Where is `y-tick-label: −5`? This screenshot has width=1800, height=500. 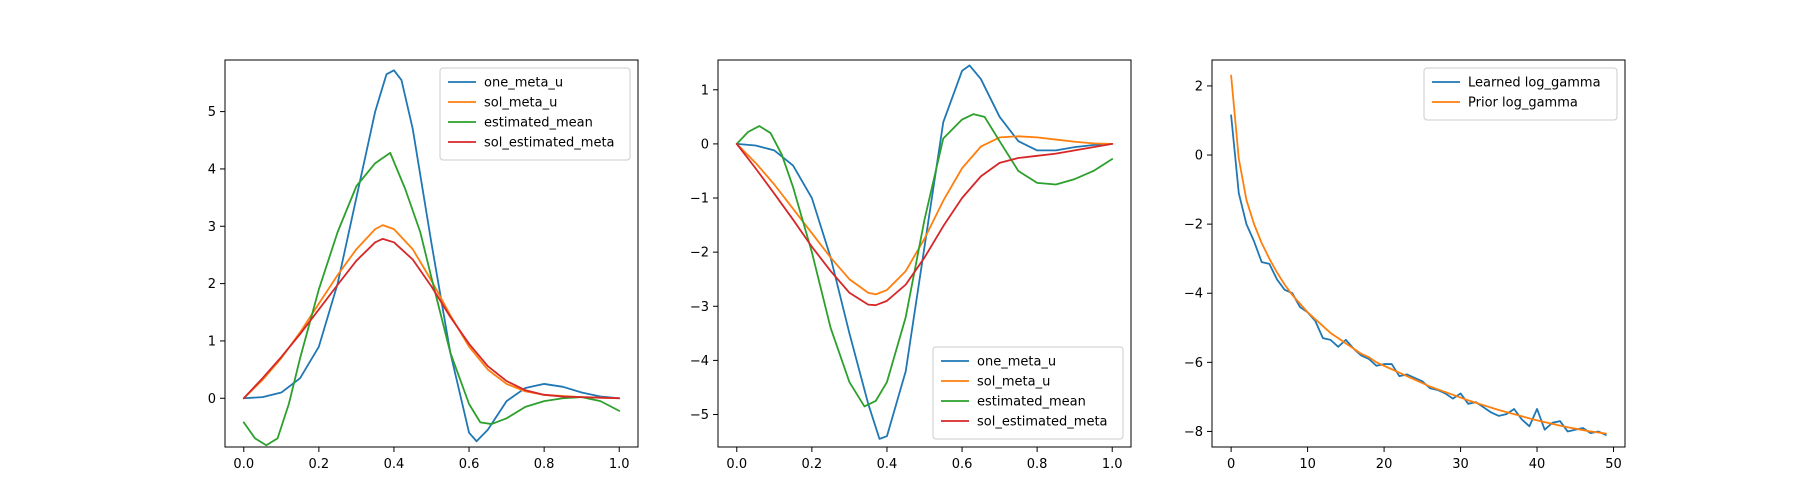
y-tick-label: −5 is located at coordinates (699, 415).